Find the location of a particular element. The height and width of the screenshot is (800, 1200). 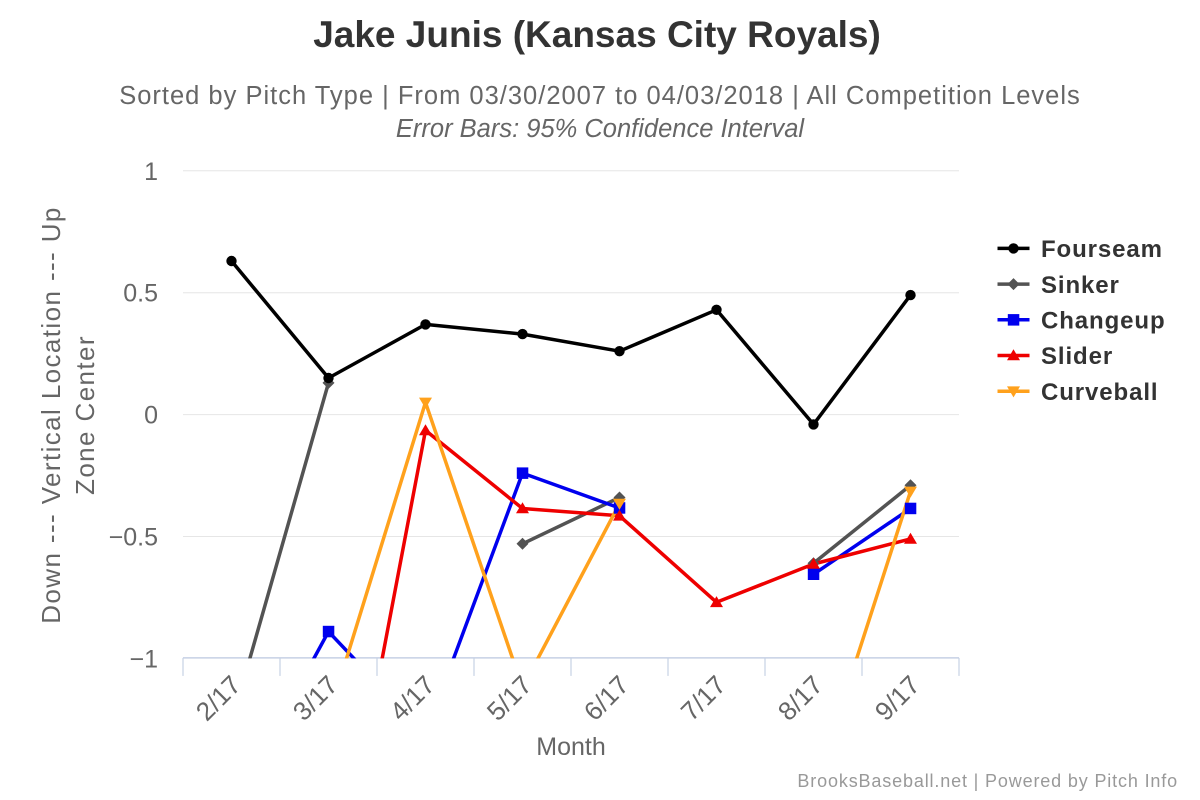

svg-text: Changeup is located at coordinates (1103, 321).